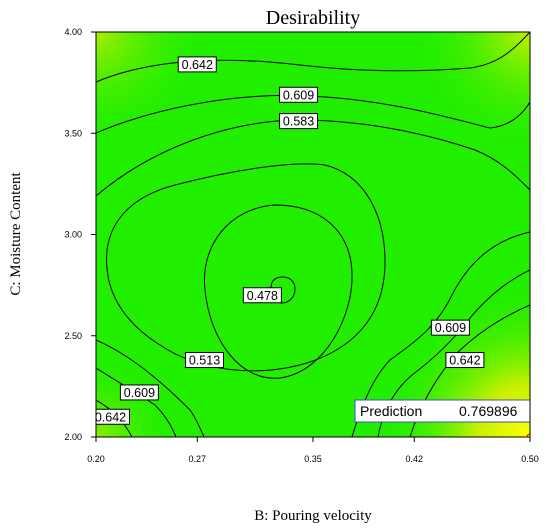 The image size is (550, 529). Describe the element at coordinates (442, 411) in the screenshot. I see `prediction-box: Prediction 0.769896` at that location.